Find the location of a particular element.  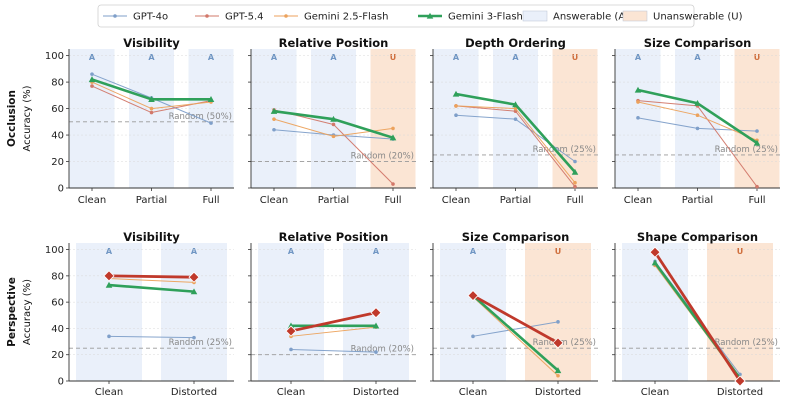

y-axis-label: Accuracy (%) is located at coordinates (27, 312).